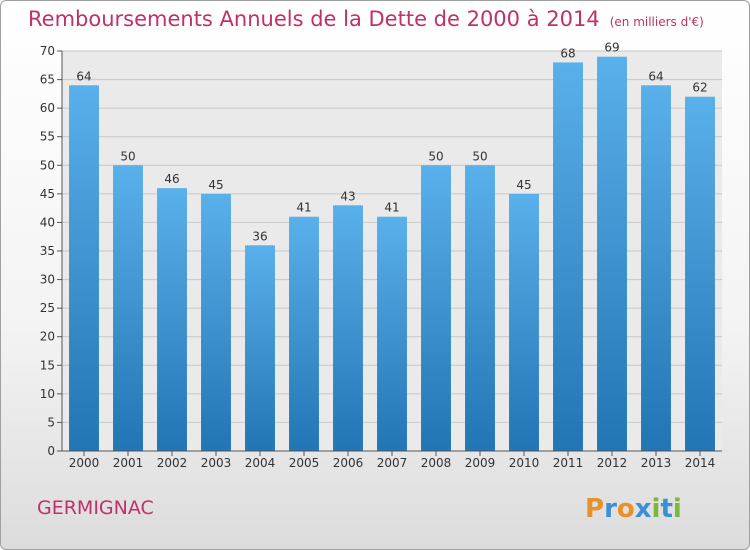  What do you see at coordinates (172, 463) in the screenshot?
I see `x-tick-label: 2002` at bounding box center [172, 463].